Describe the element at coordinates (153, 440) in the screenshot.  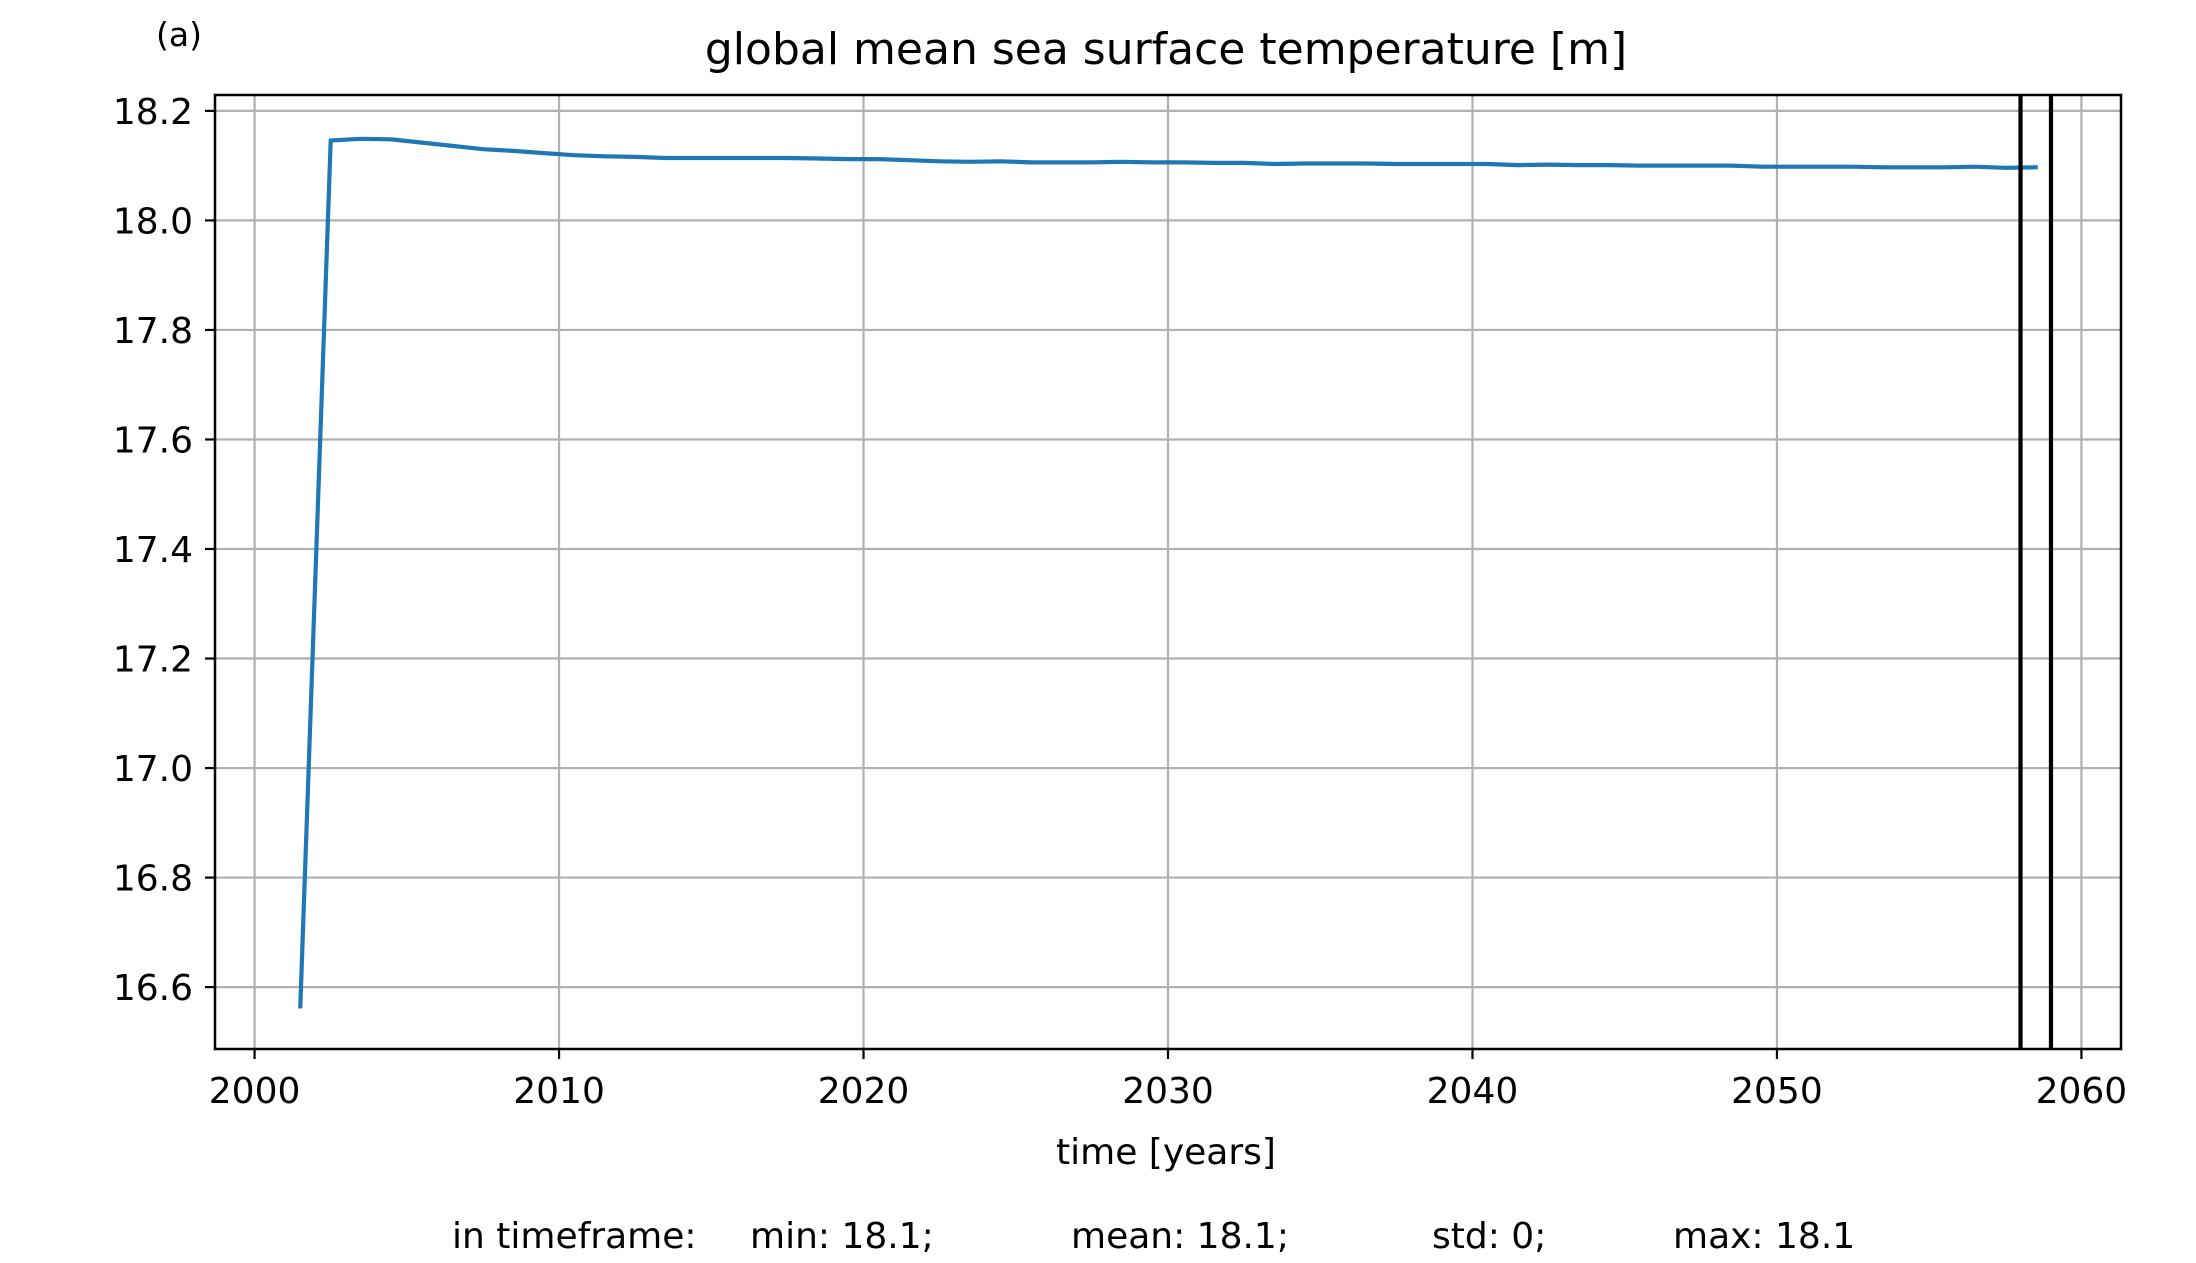
I see `y-tick-label: 17.6` at that location.